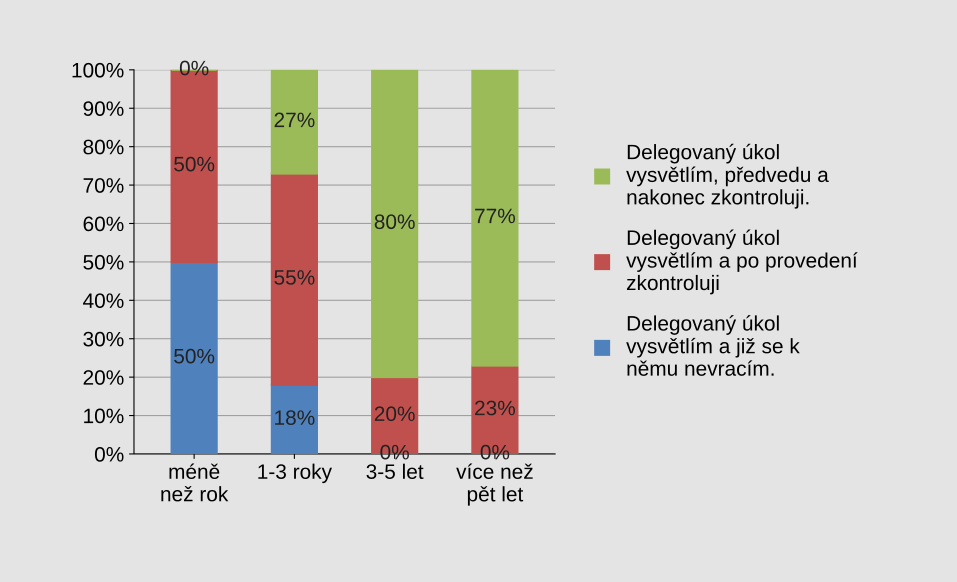 This screenshot has width=957, height=582. What do you see at coordinates (394, 414) in the screenshot?
I see `data-label: 20%` at bounding box center [394, 414].